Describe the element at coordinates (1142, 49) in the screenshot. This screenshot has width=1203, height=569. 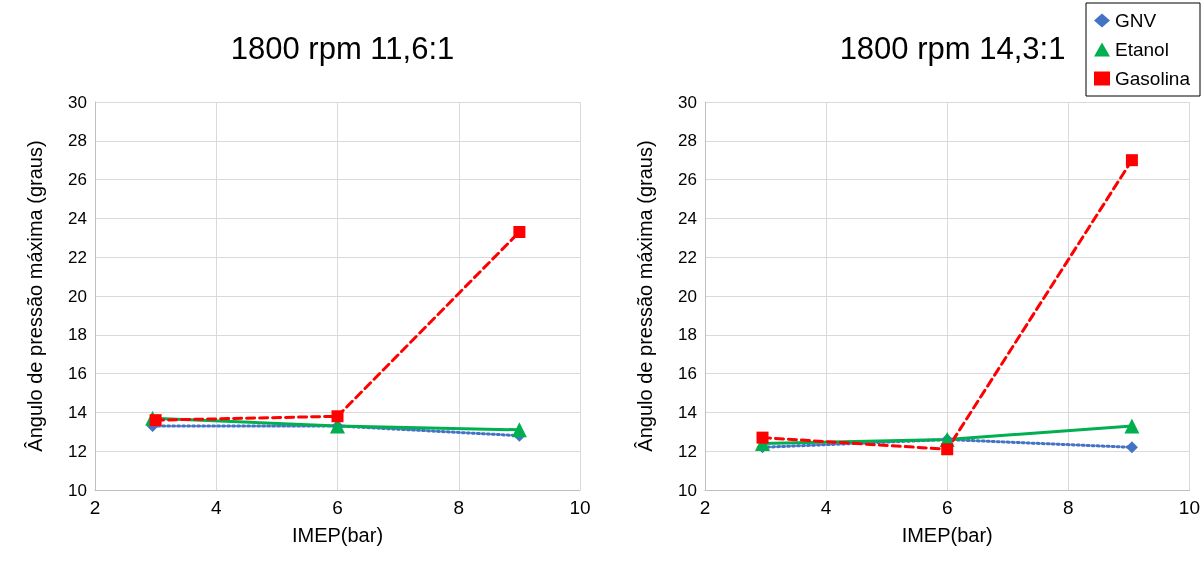
I see `legend-label: Etanol` at that location.